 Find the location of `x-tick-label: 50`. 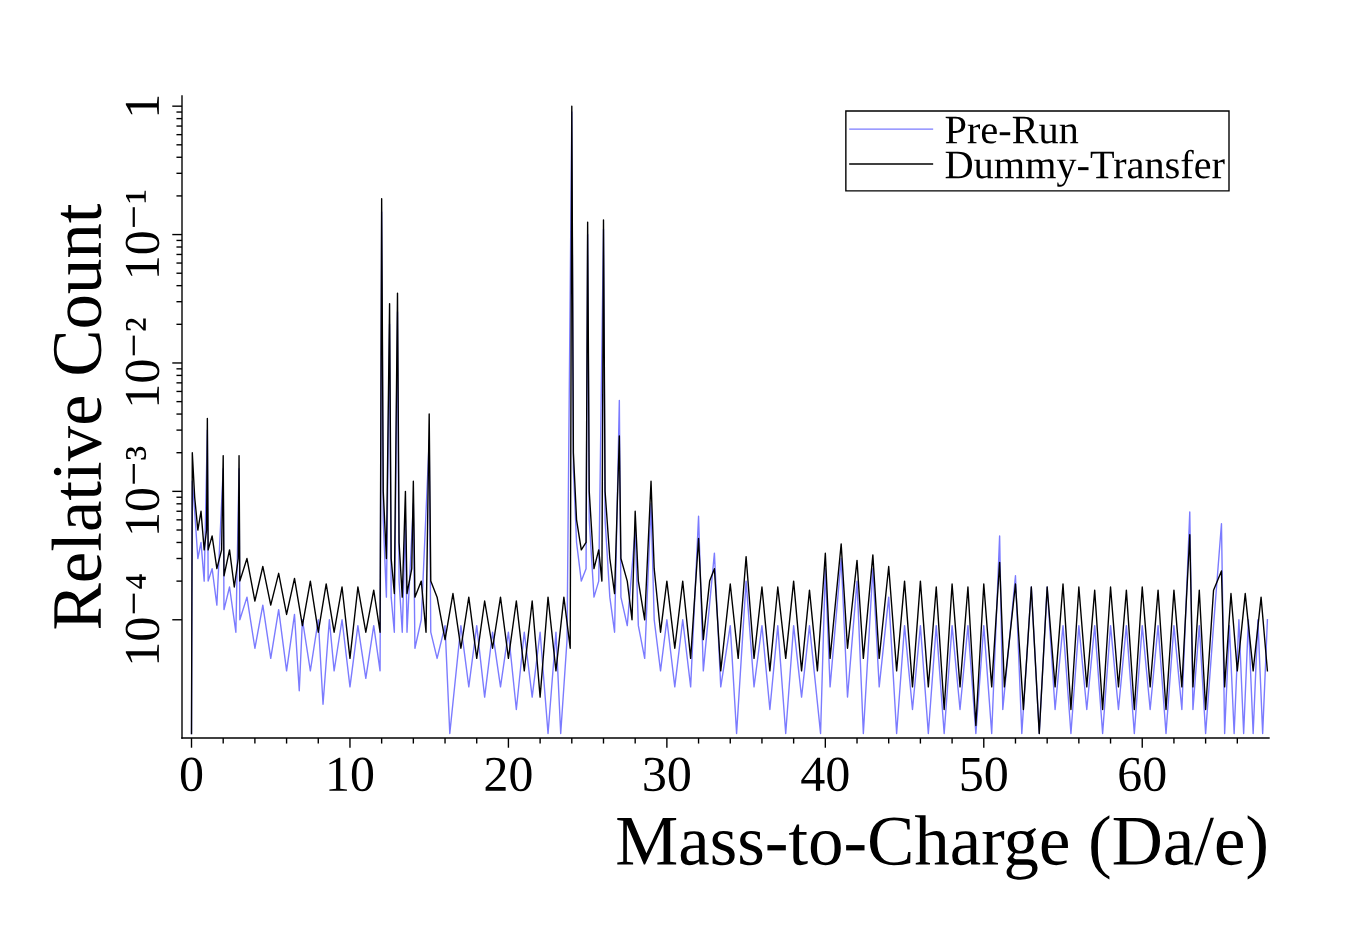

x-tick-label: 50 is located at coordinates (984, 774).